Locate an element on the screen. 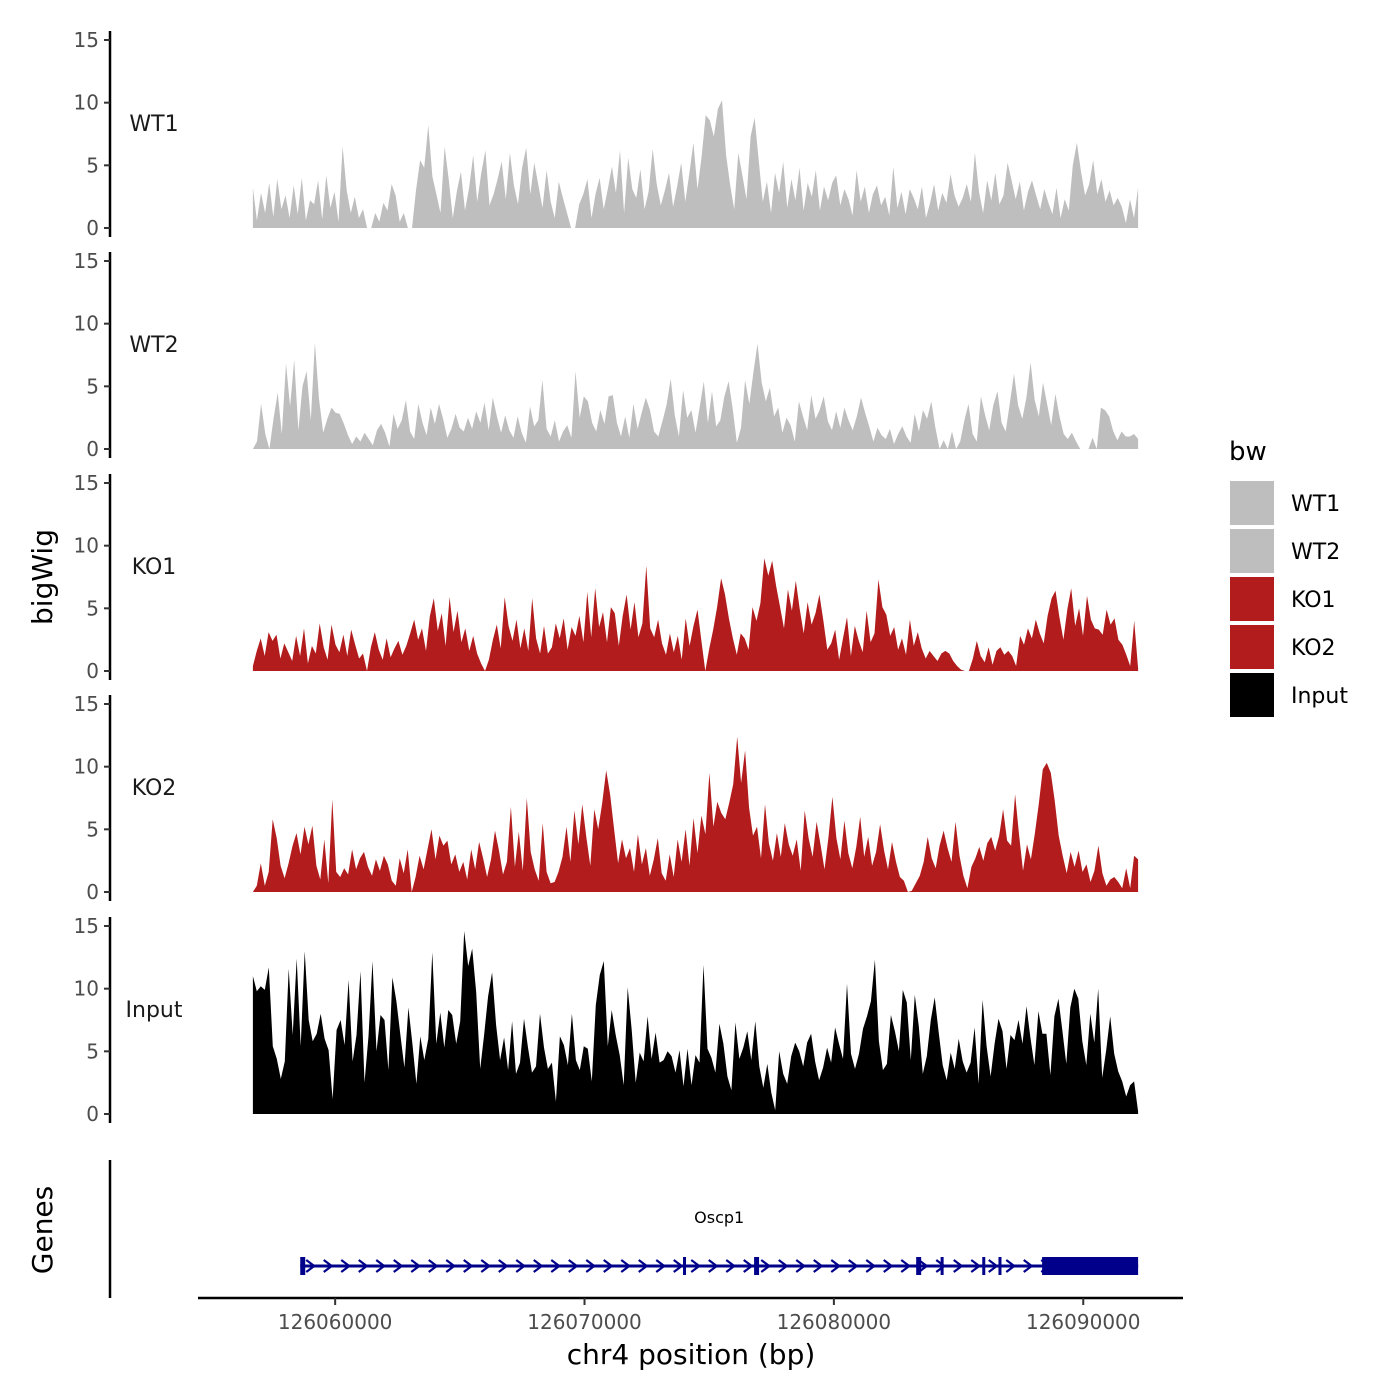 The image size is (1400, 1400). track-wt2: 0 5 10 15 WT2 is located at coordinates (606, 355).